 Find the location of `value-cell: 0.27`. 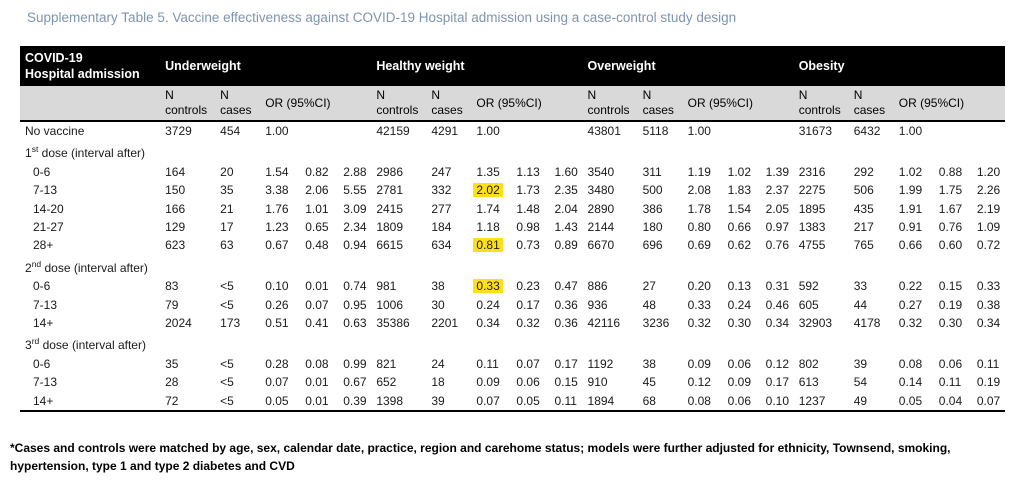

value-cell: 0.27 is located at coordinates (910, 304).